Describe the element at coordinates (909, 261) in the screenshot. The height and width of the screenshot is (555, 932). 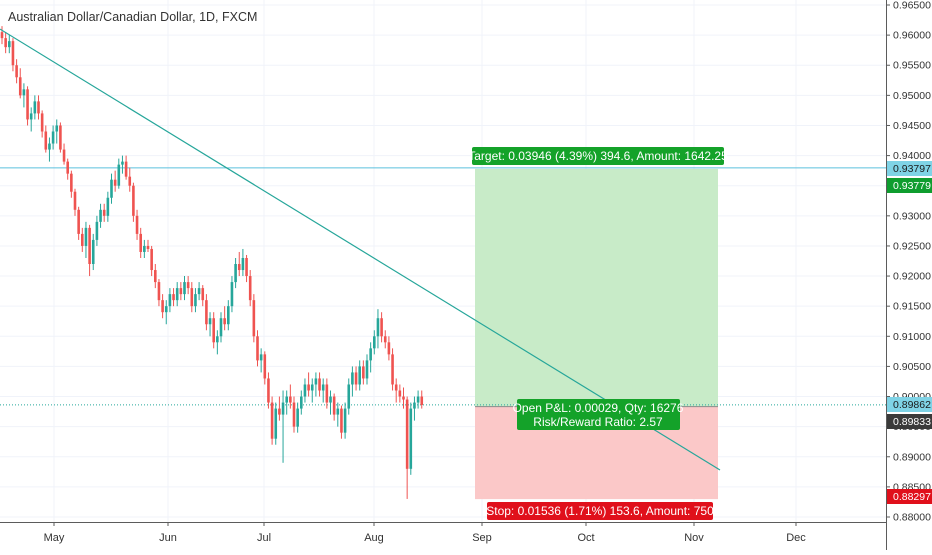
I see `price-axis-bg` at that location.